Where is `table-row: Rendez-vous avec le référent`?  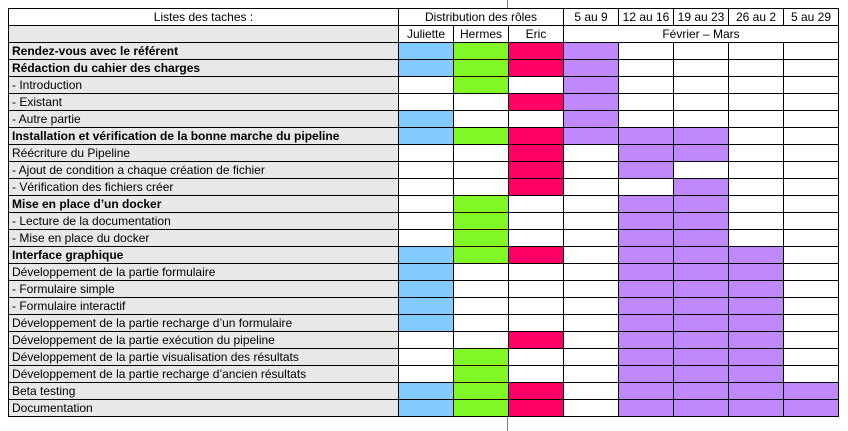
table-row: Rendez-vous avec le référent is located at coordinates (423, 51).